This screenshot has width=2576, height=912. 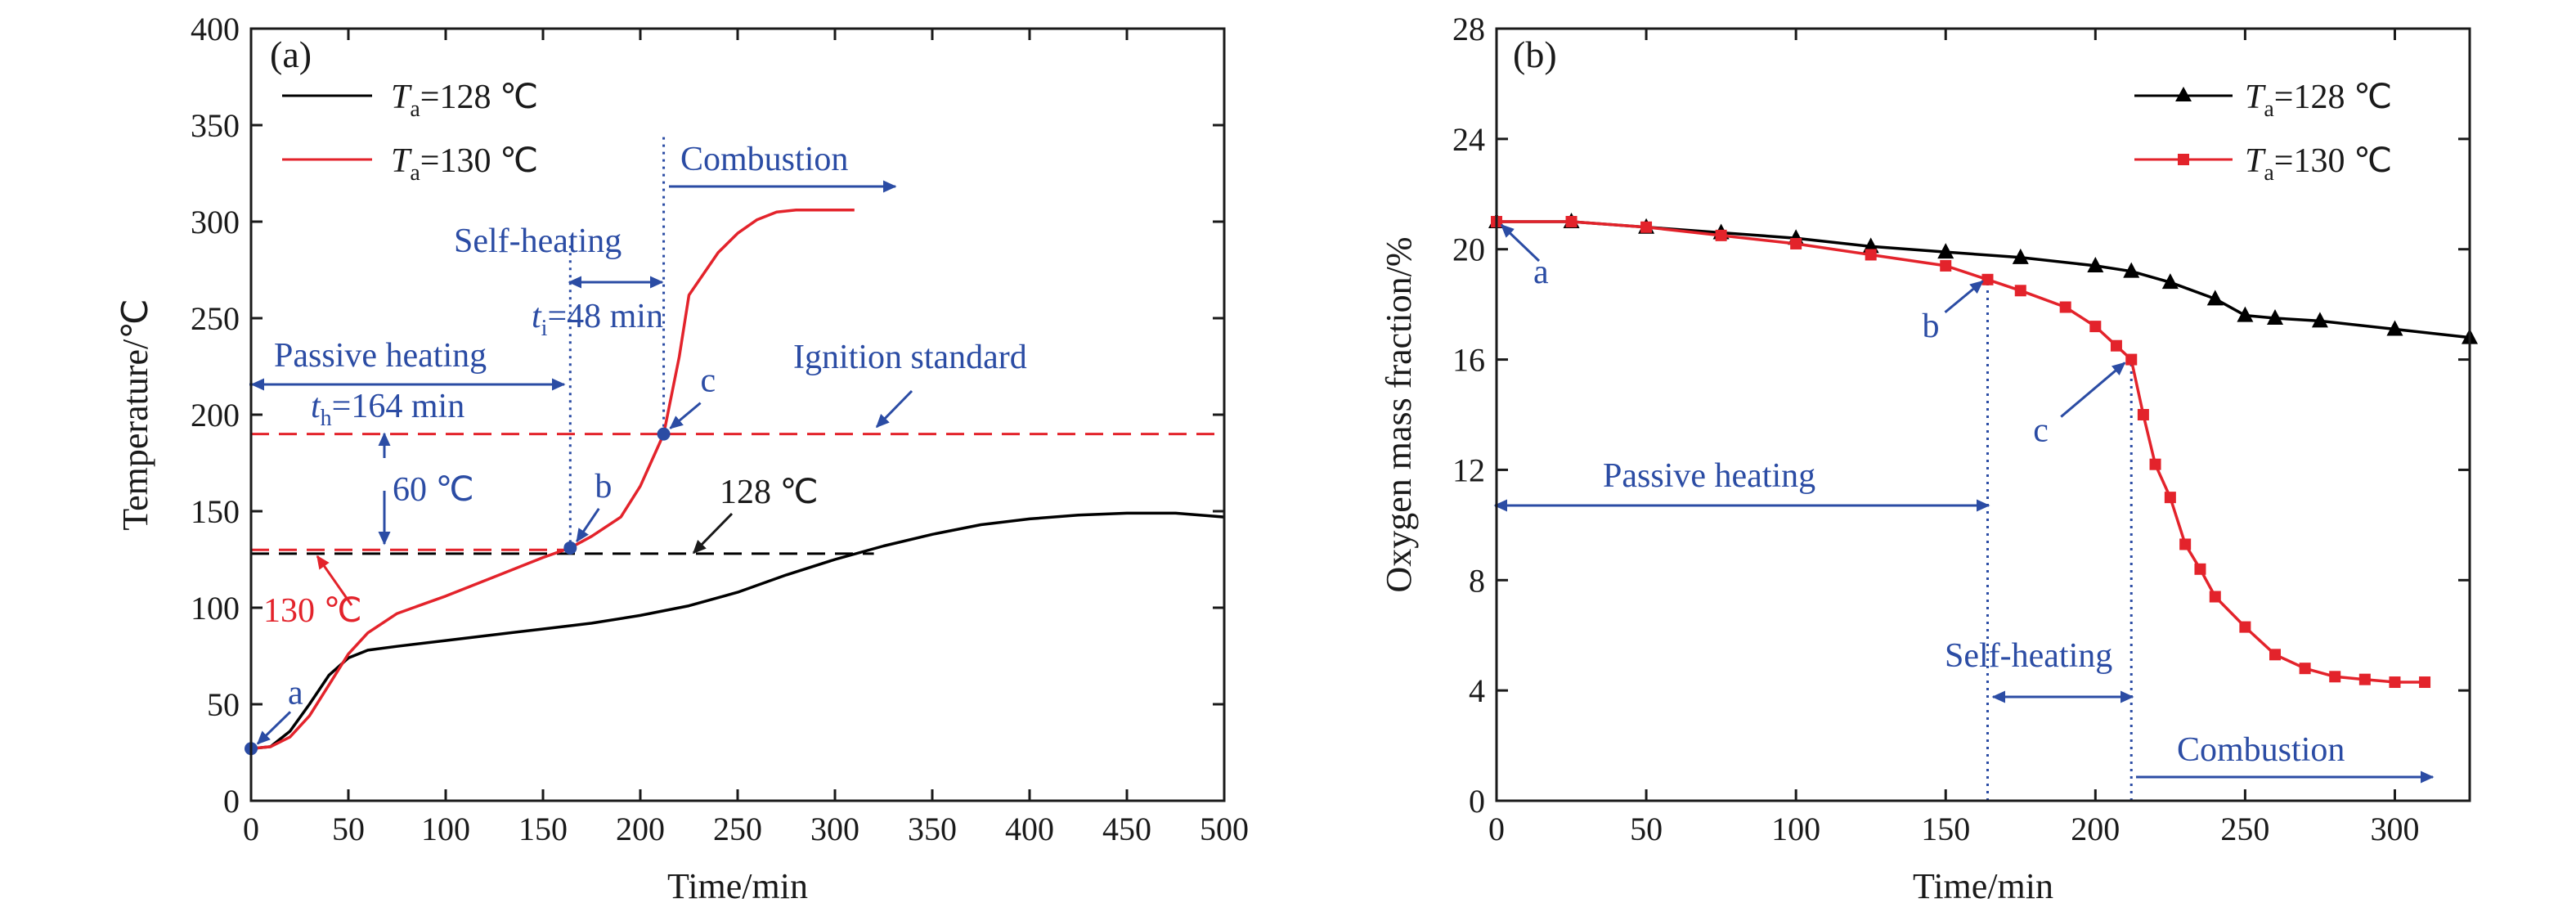 I want to click on annotation-self-heating: Self-heating ti=48 min, so click(x=559, y=281).